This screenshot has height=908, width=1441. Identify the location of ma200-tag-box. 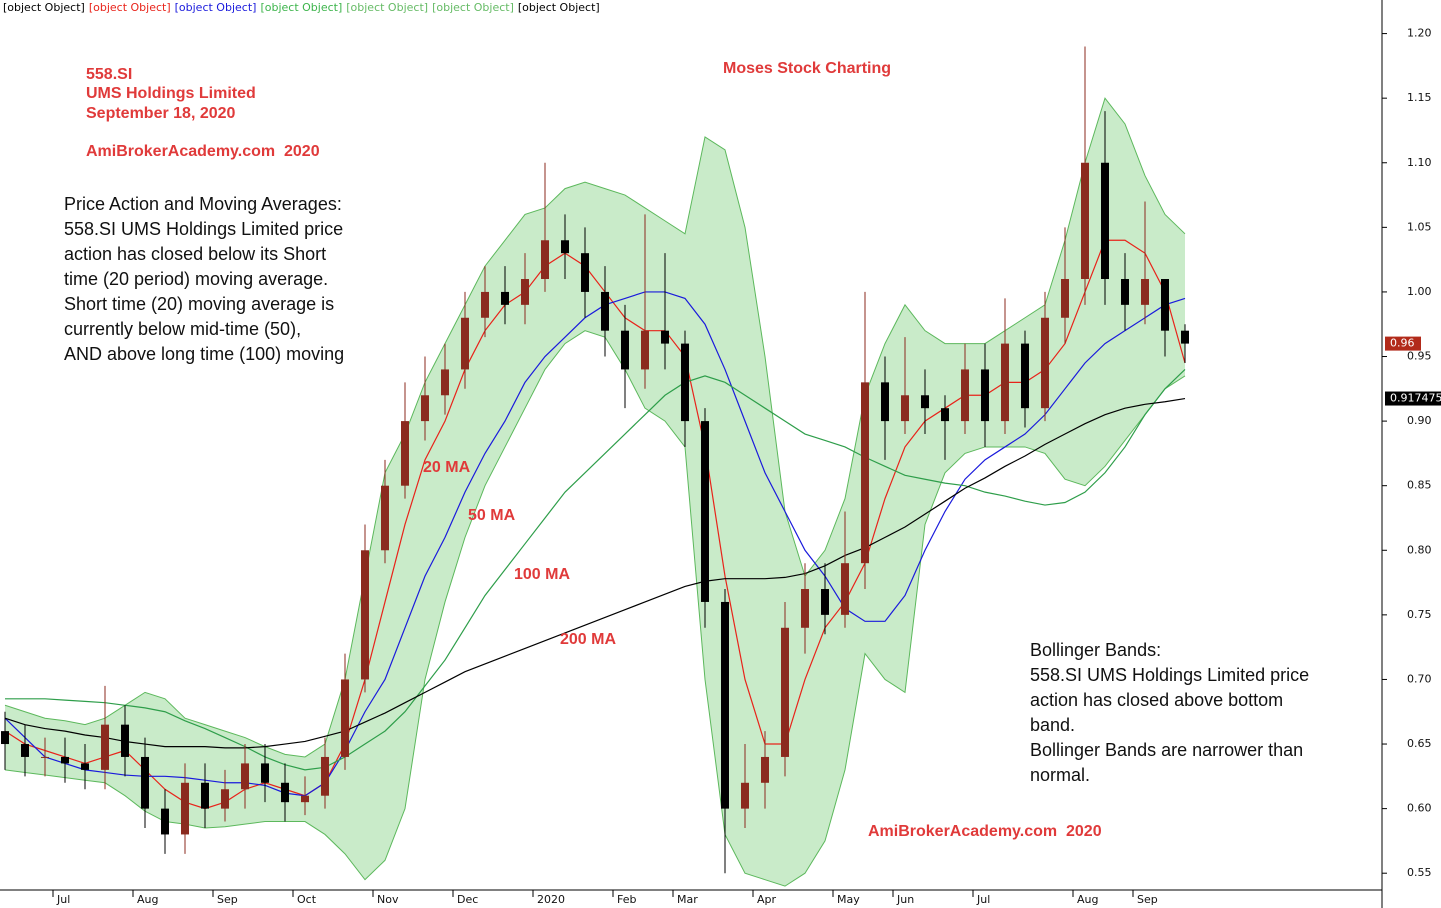
(1413, 398).